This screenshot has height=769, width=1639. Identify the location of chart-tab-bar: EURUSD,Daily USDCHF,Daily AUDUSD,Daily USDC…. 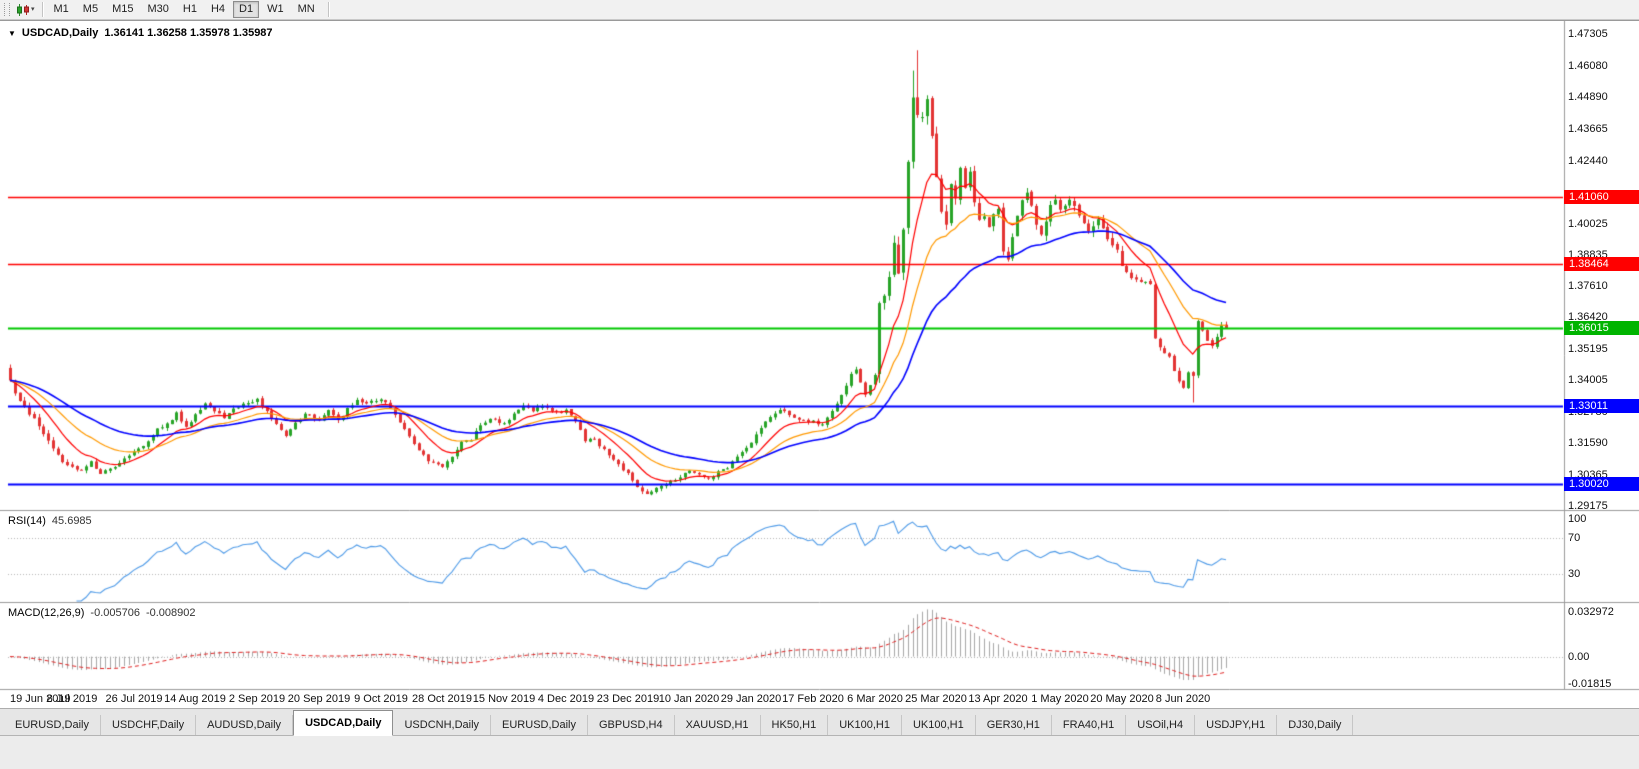
(819, 738).